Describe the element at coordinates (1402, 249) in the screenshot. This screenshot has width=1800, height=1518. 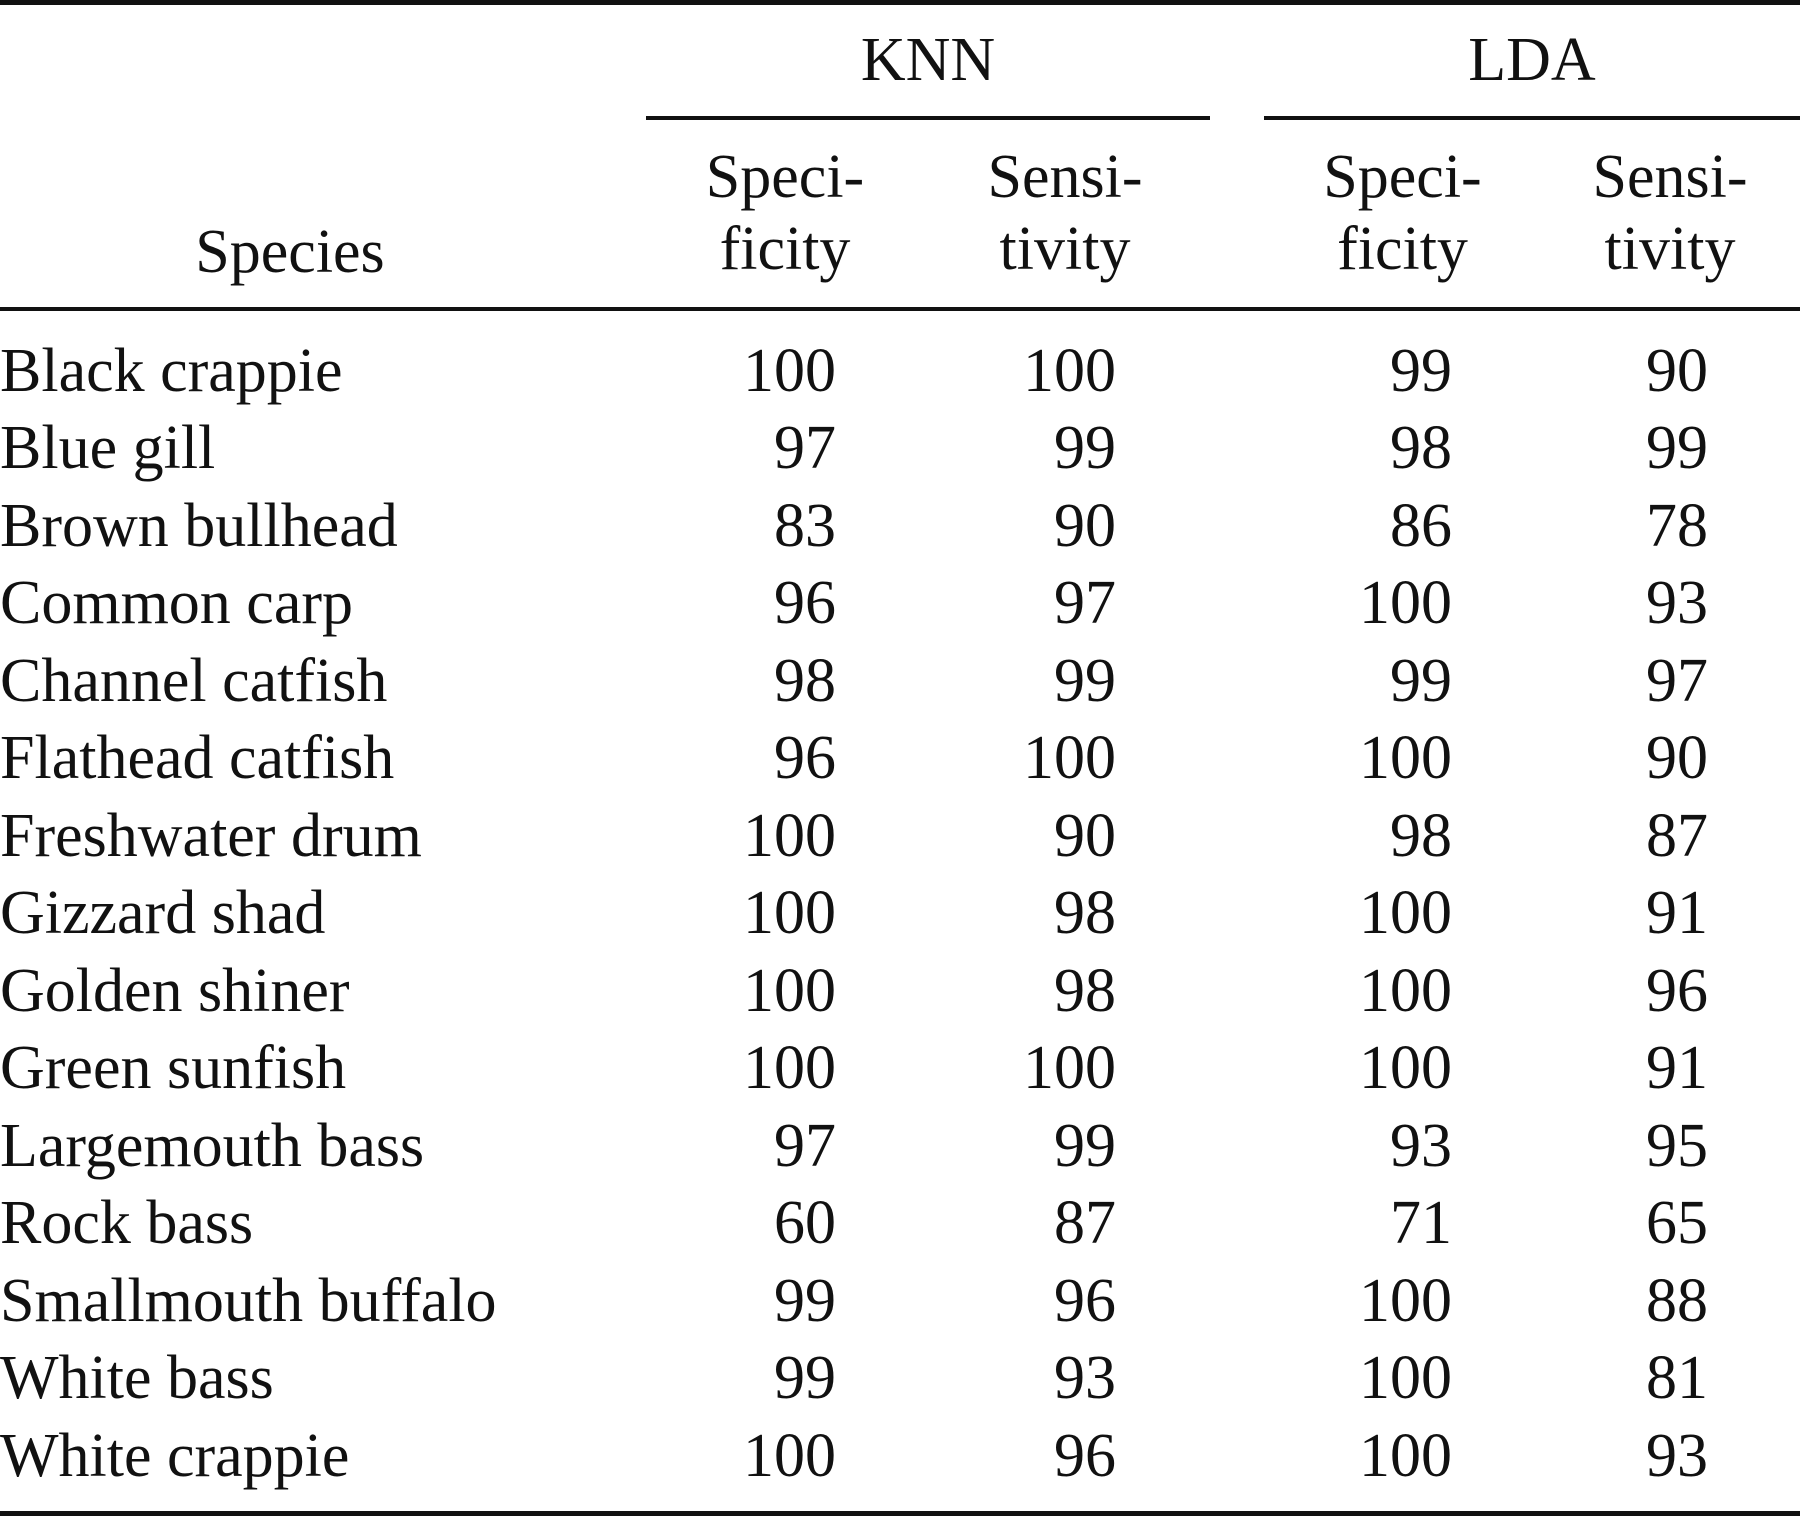
I see `subheader-lda-specificity-line2: ficity` at that location.